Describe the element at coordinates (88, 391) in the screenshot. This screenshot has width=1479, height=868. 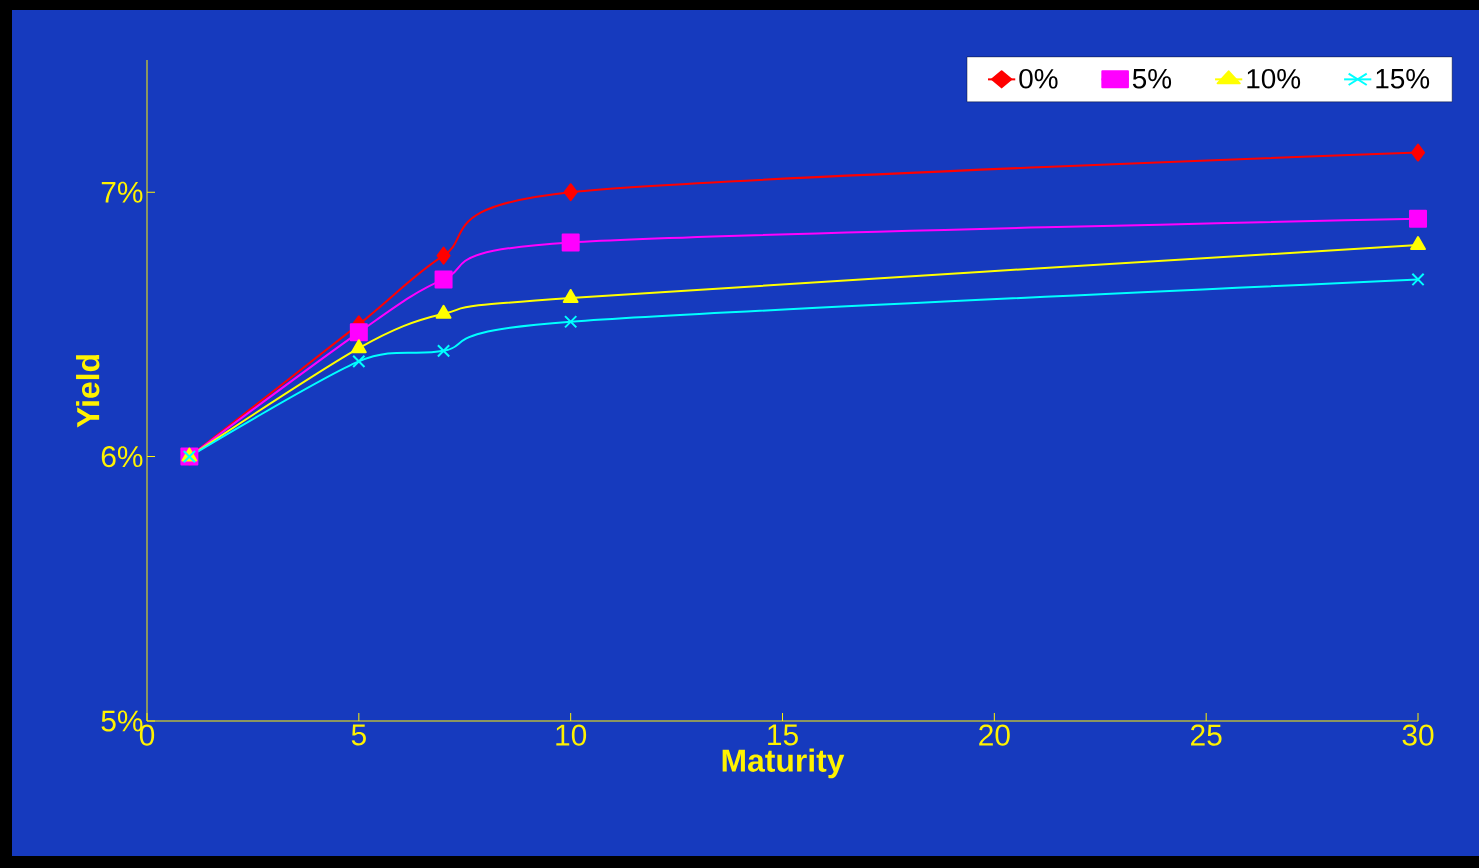
I see `y-axis-title: Yield` at that location.